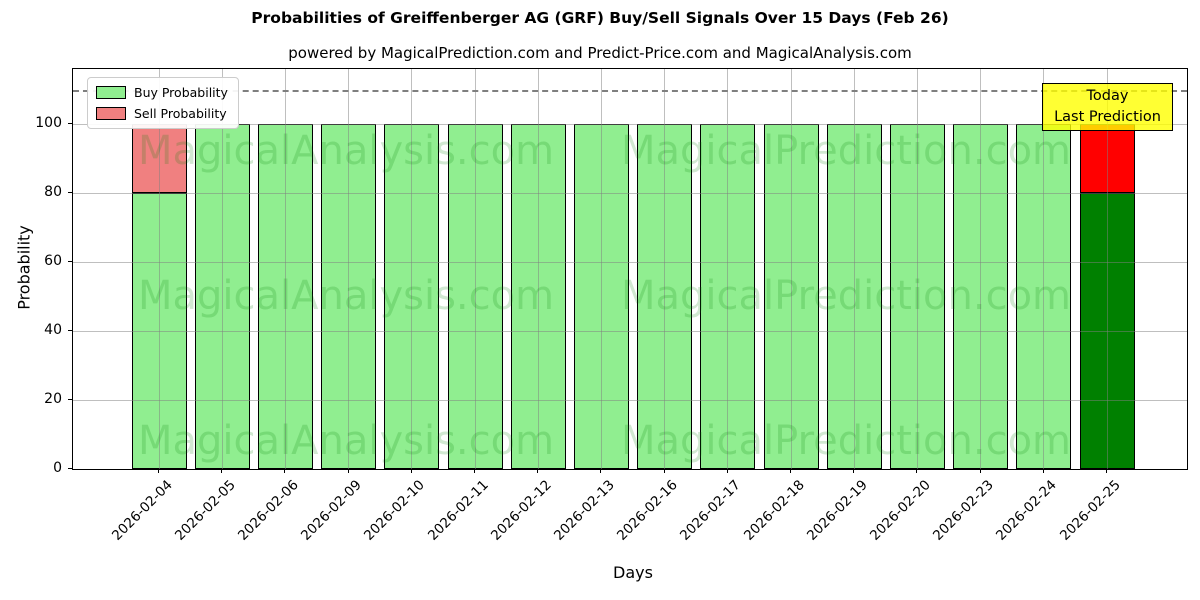 The width and height of the screenshot is (1200, 600). What do you see at coordinates (458, 510) in the screenshot?
I see `x-tick-label: 2026-02-11` at bounding box center [458, 510].